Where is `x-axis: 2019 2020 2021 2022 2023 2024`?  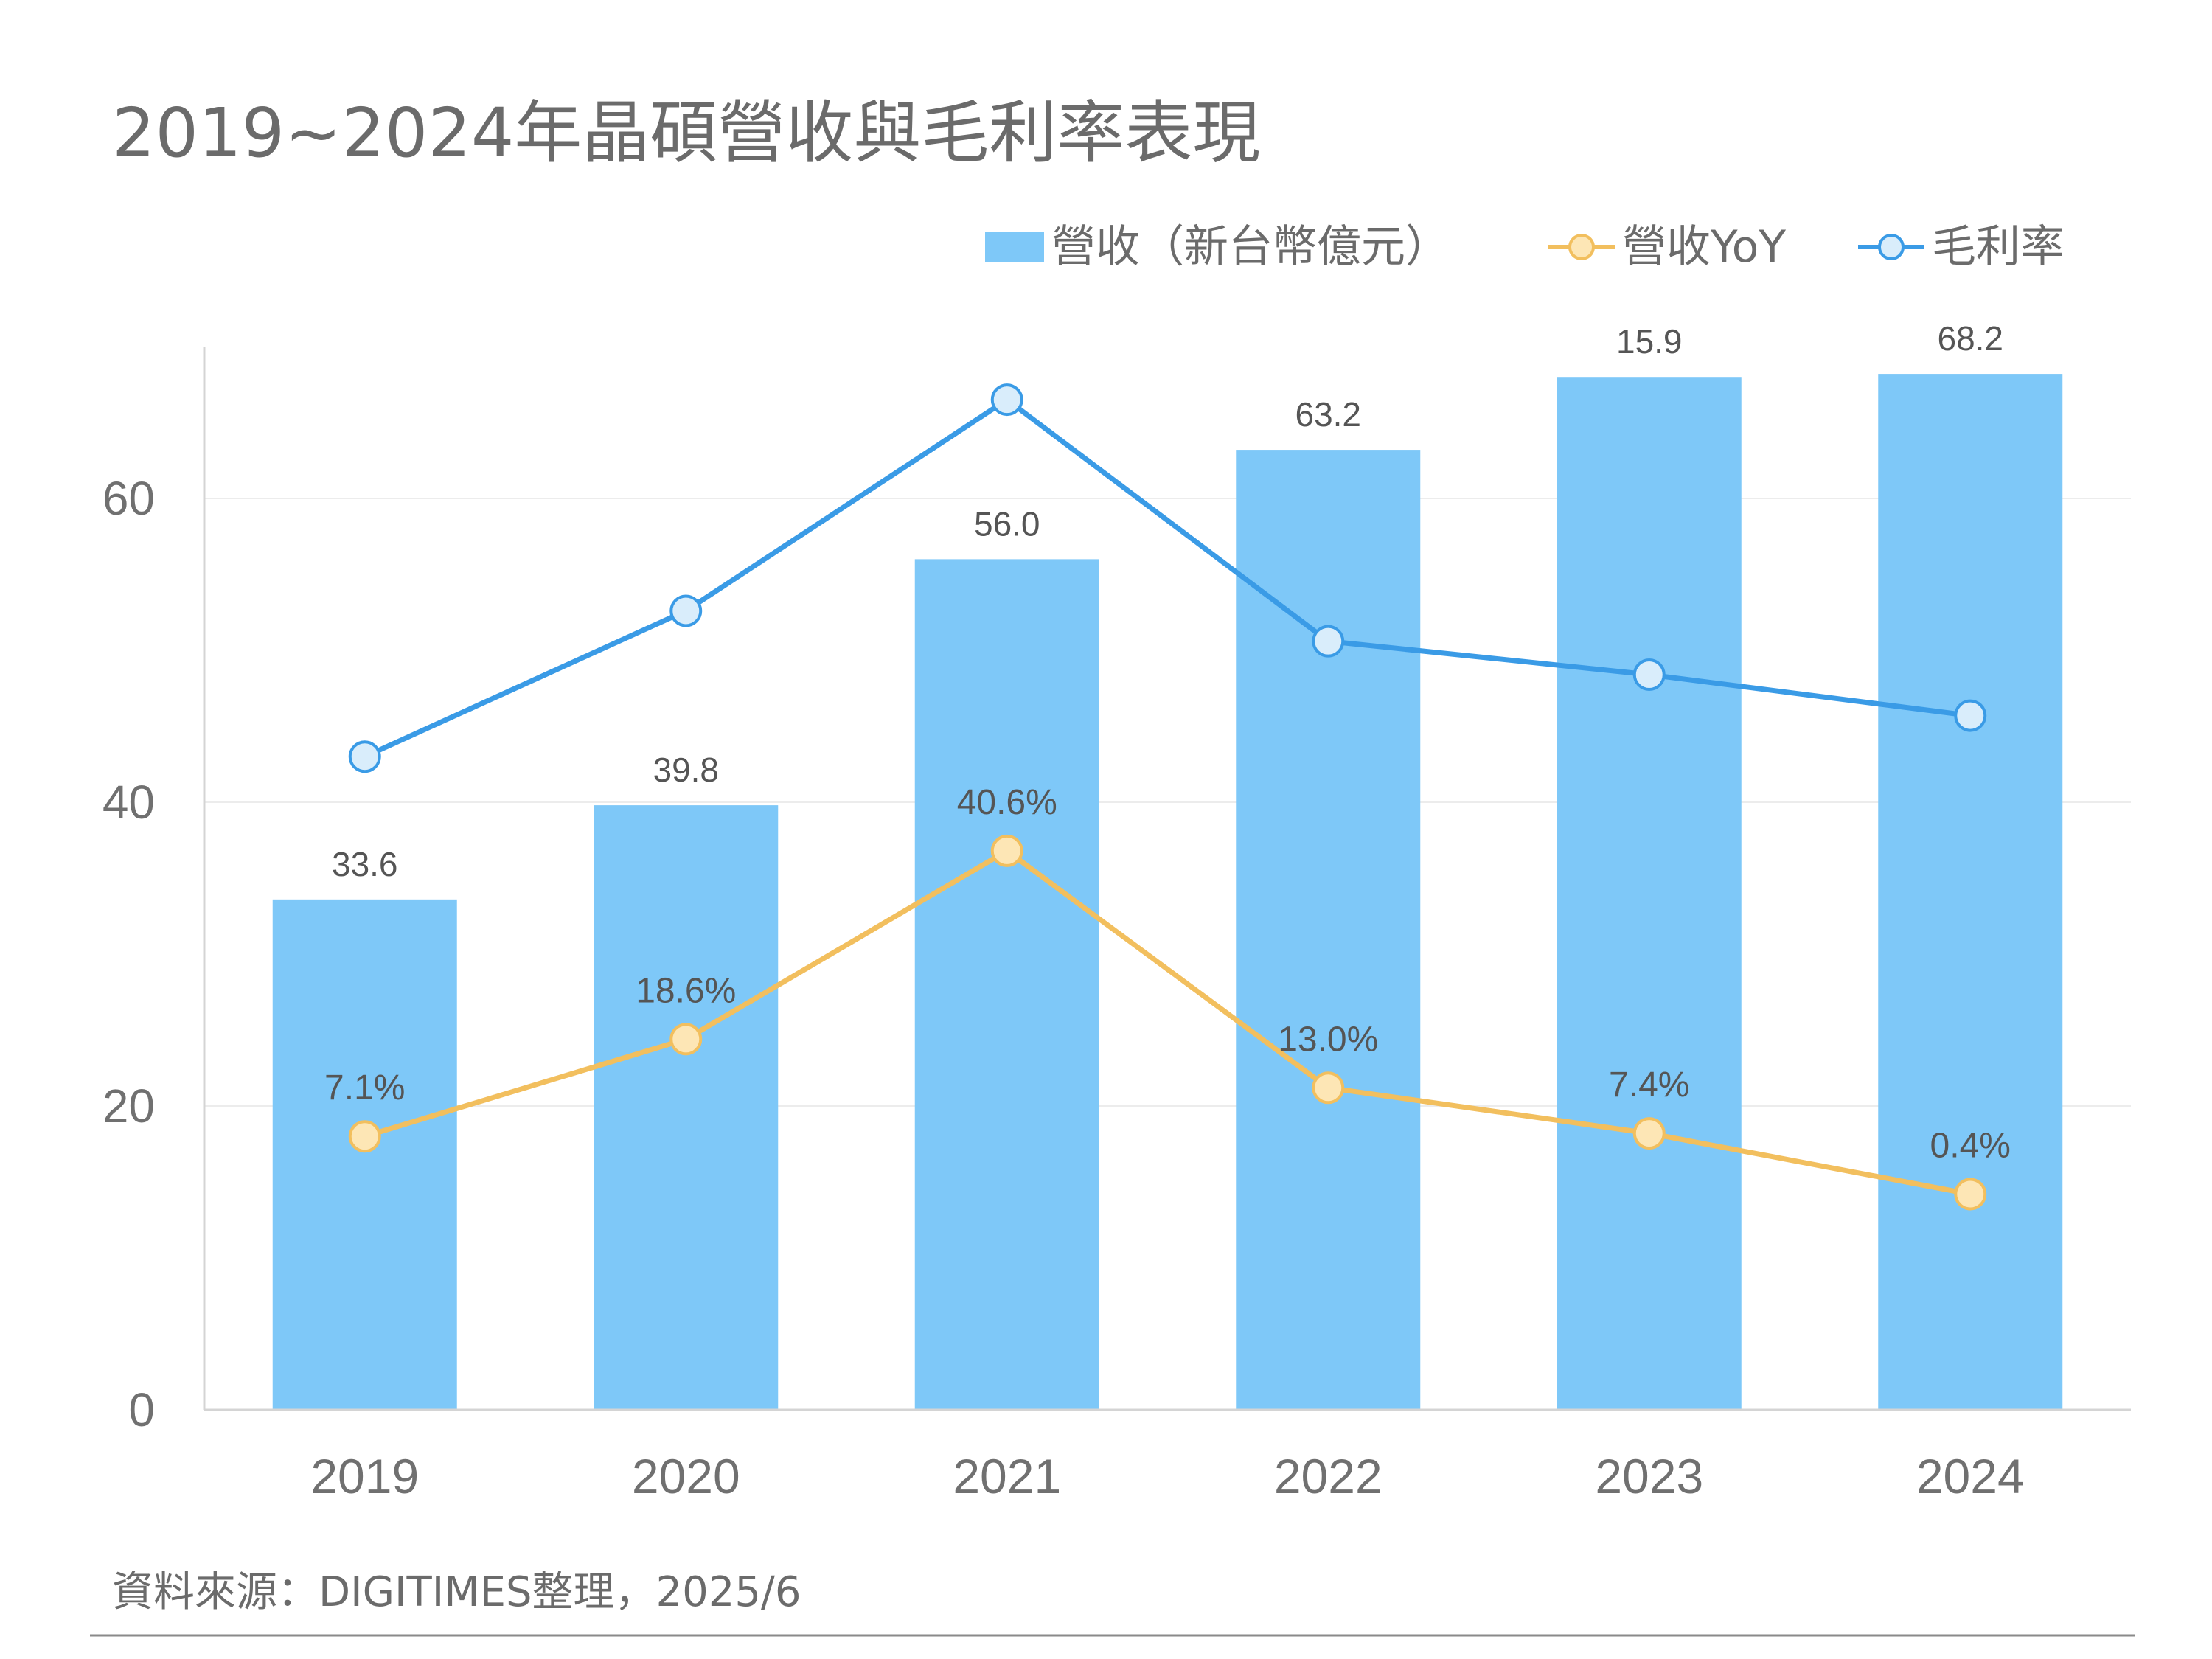 x-axis: 2019 2020 2021 2022 2023 2024 is located at coordinates (1167, 1455).